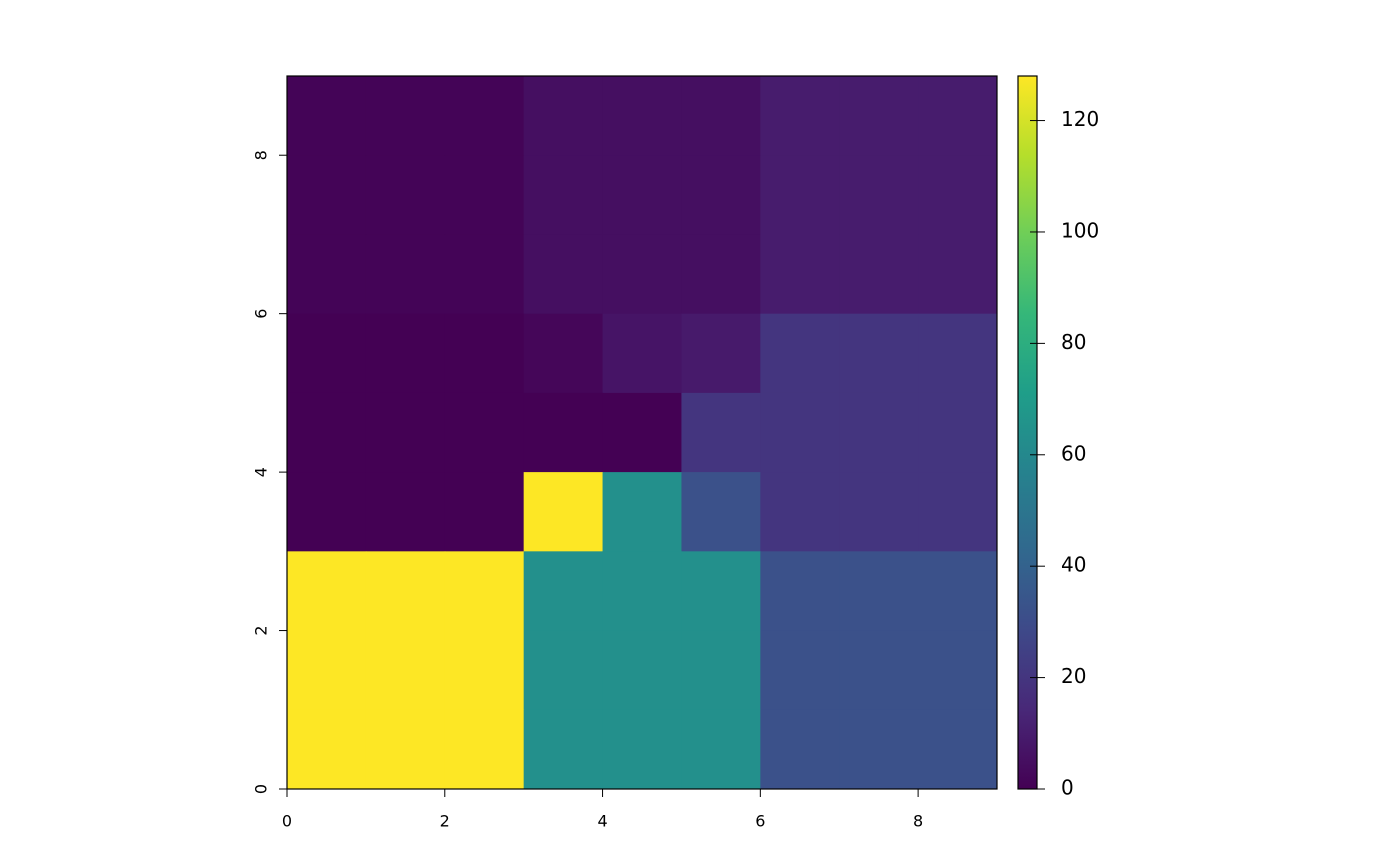 Image resolution: width=1400 pixels, height=866 pixels. Describe the element at coordinates (1073, 342) in the screenshot. I see `colorbar-tick-label: 80` at that location.